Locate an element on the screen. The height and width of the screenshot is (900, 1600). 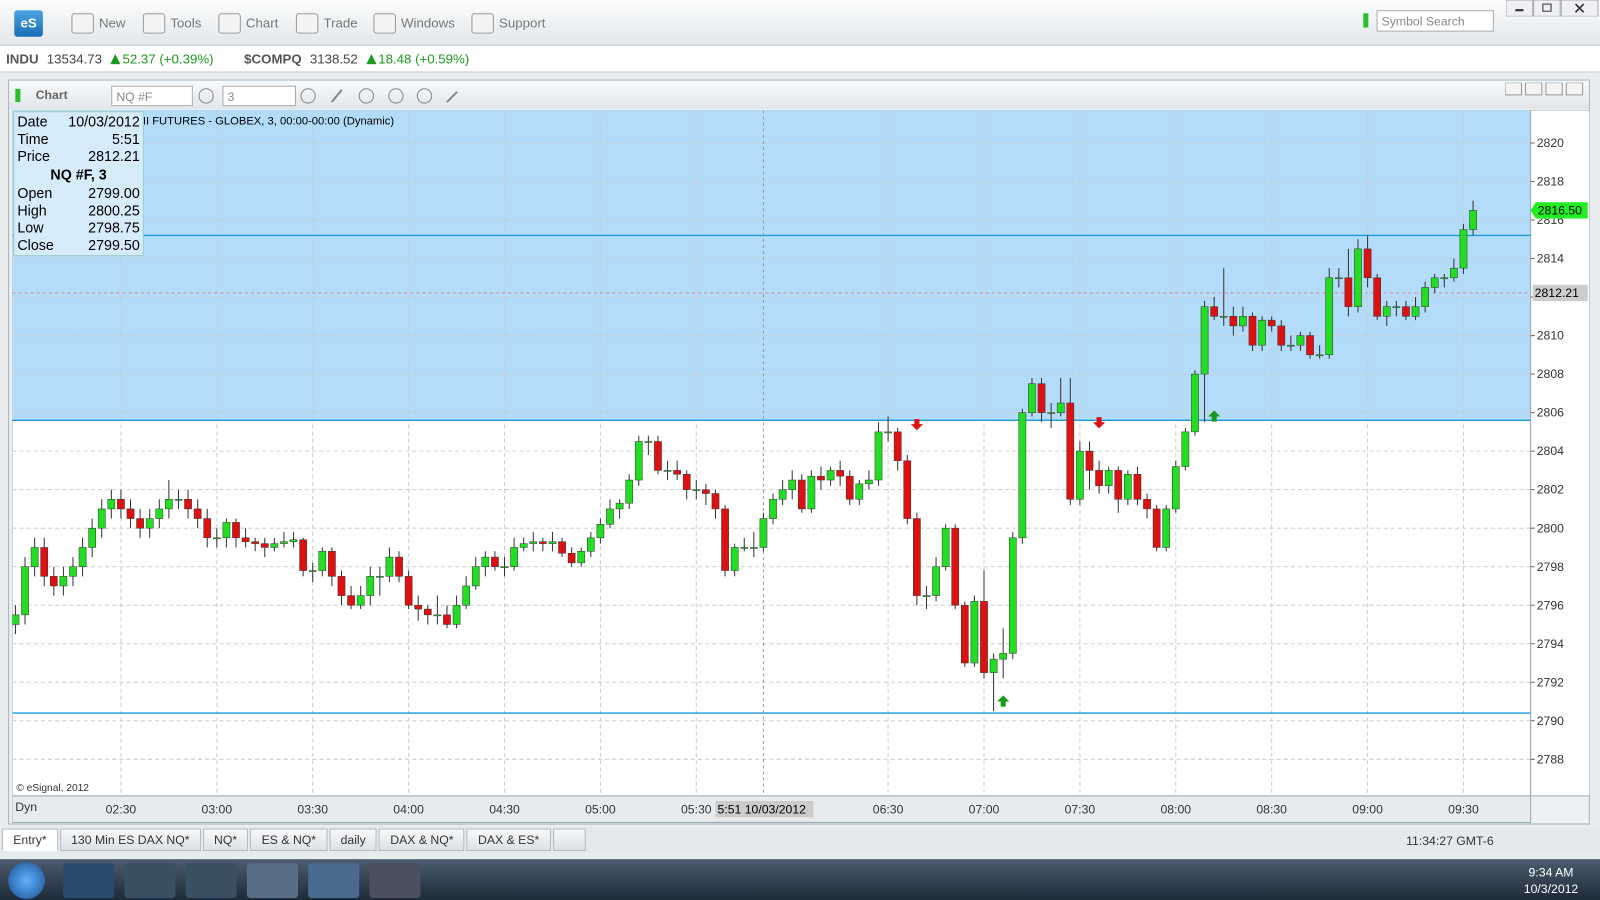
toolbar-button: Chart is located at coordinates (248, 23).